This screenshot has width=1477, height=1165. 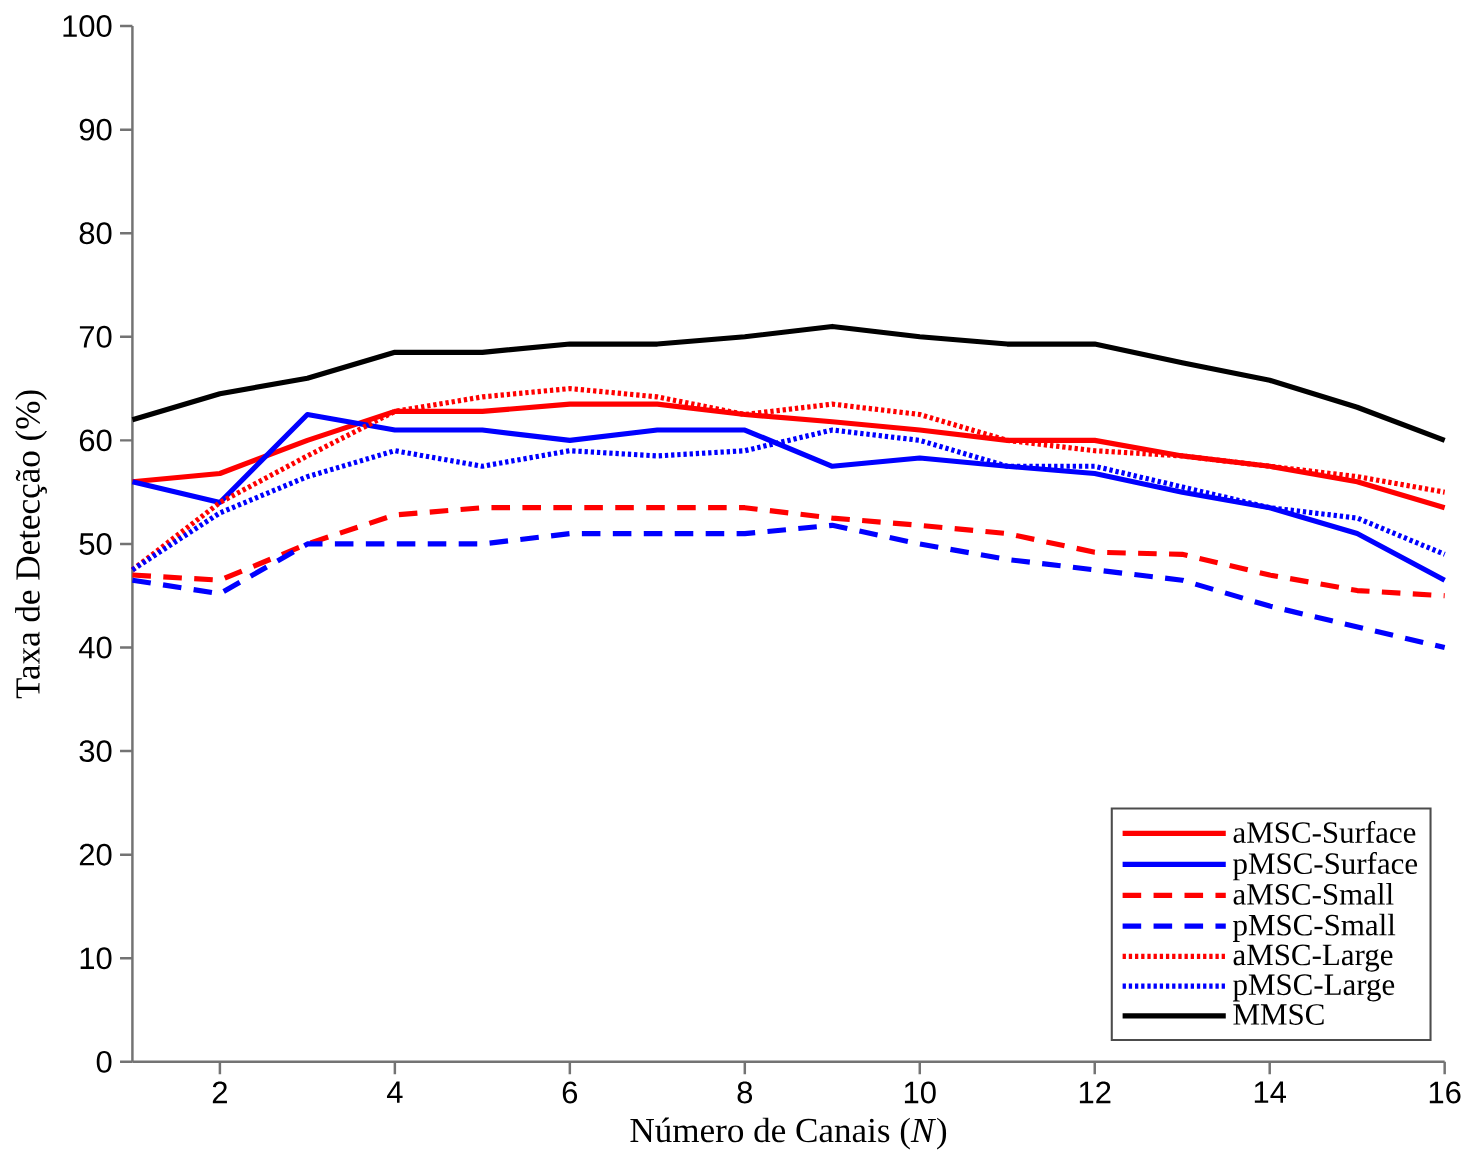 What do you see at coordinates (1324, 832) in the screenshot?
I see `legend-label: aMSC-Surface` at bounding box center [1324, 832].